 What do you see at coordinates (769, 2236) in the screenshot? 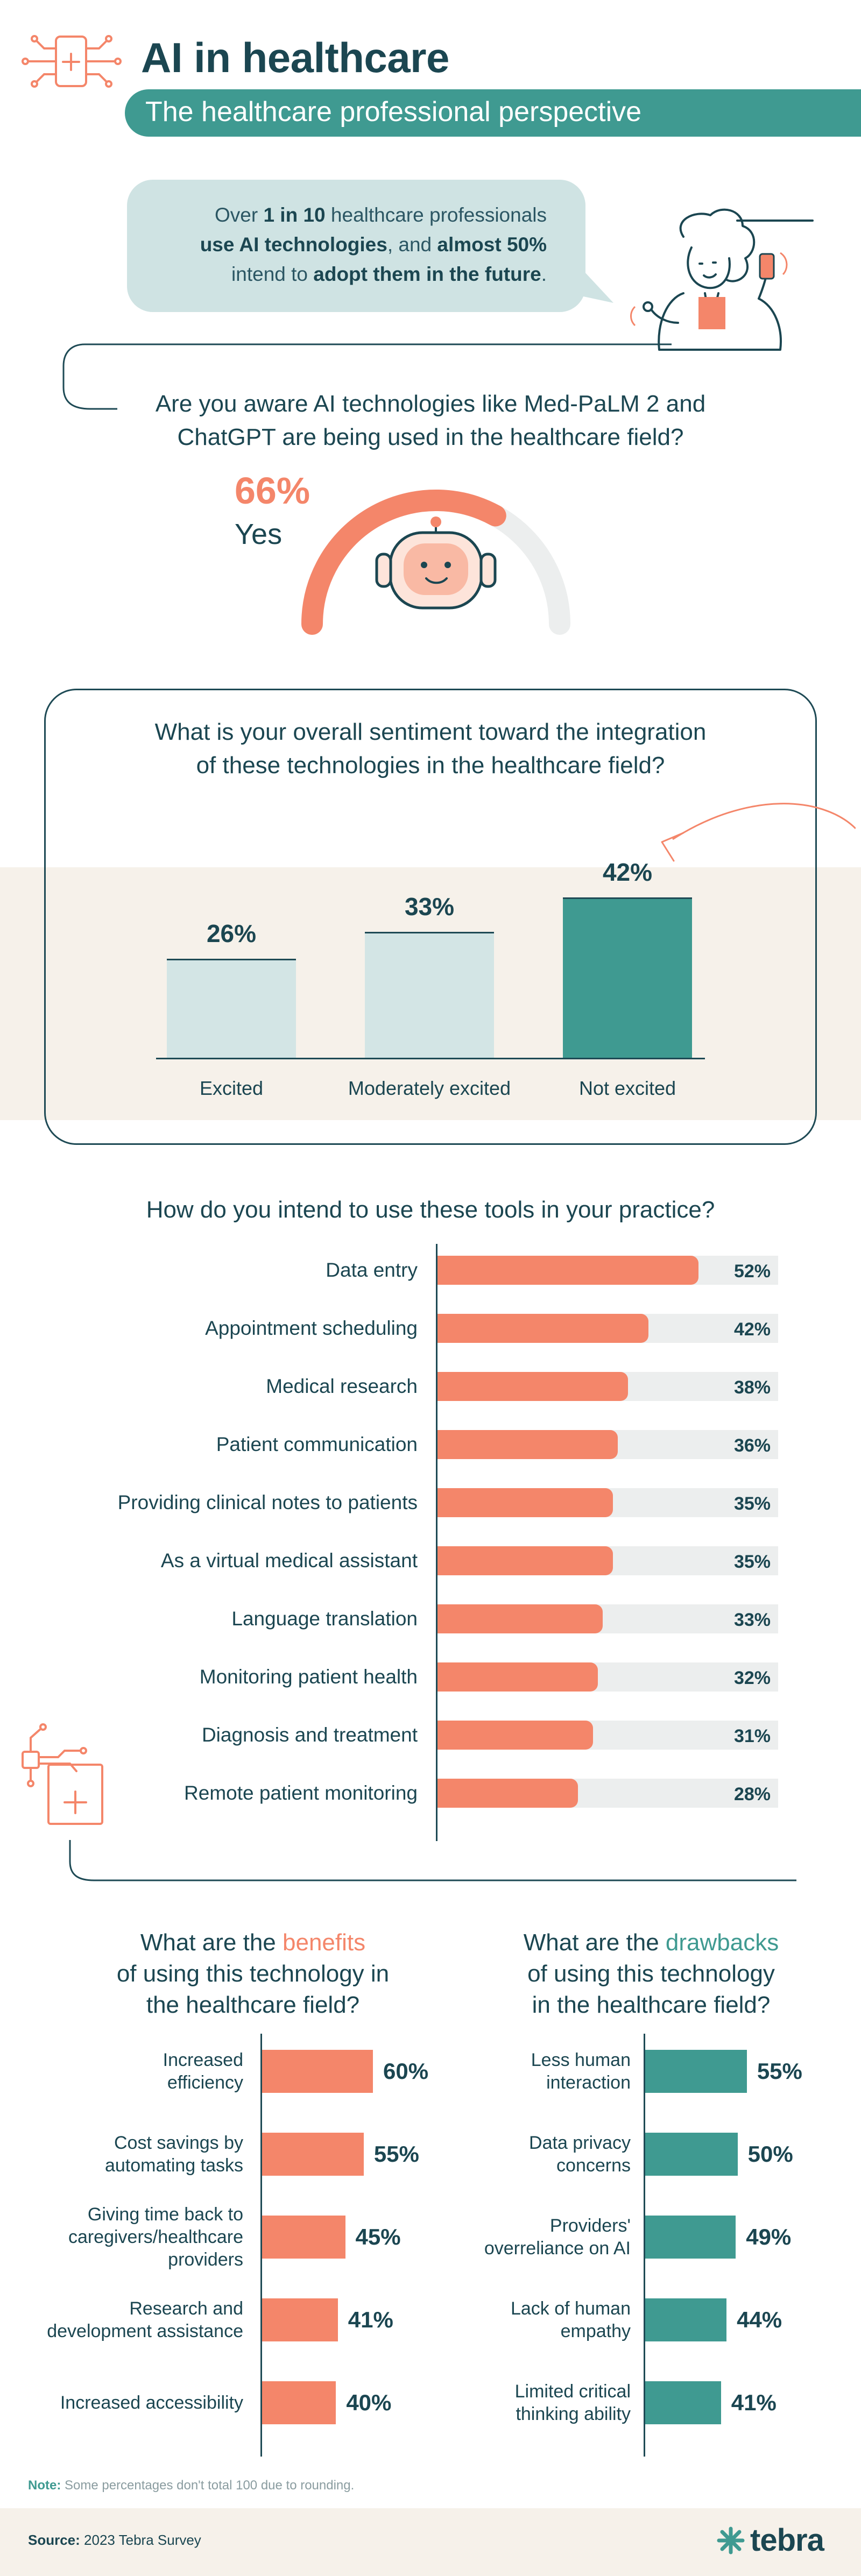
I see `drawbacks-value: 49%` at bounding box center [769, 2236].